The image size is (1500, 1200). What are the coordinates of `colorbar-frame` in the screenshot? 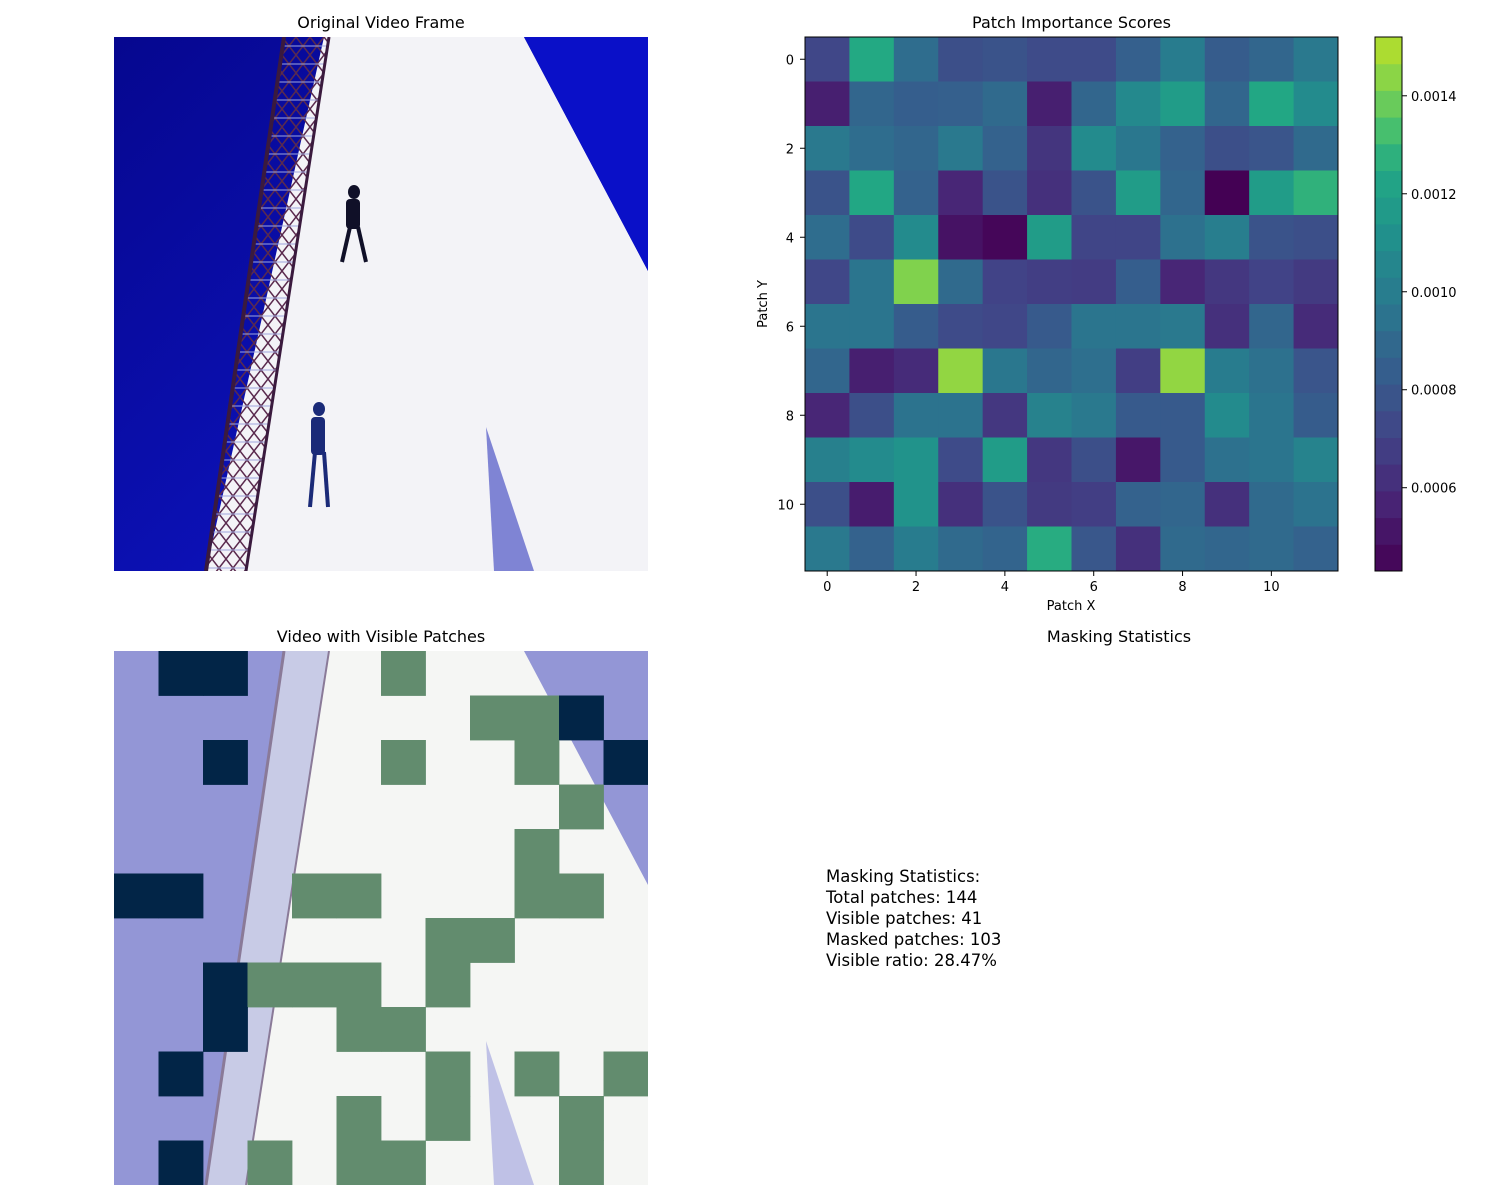 It's located at (1388, 304).